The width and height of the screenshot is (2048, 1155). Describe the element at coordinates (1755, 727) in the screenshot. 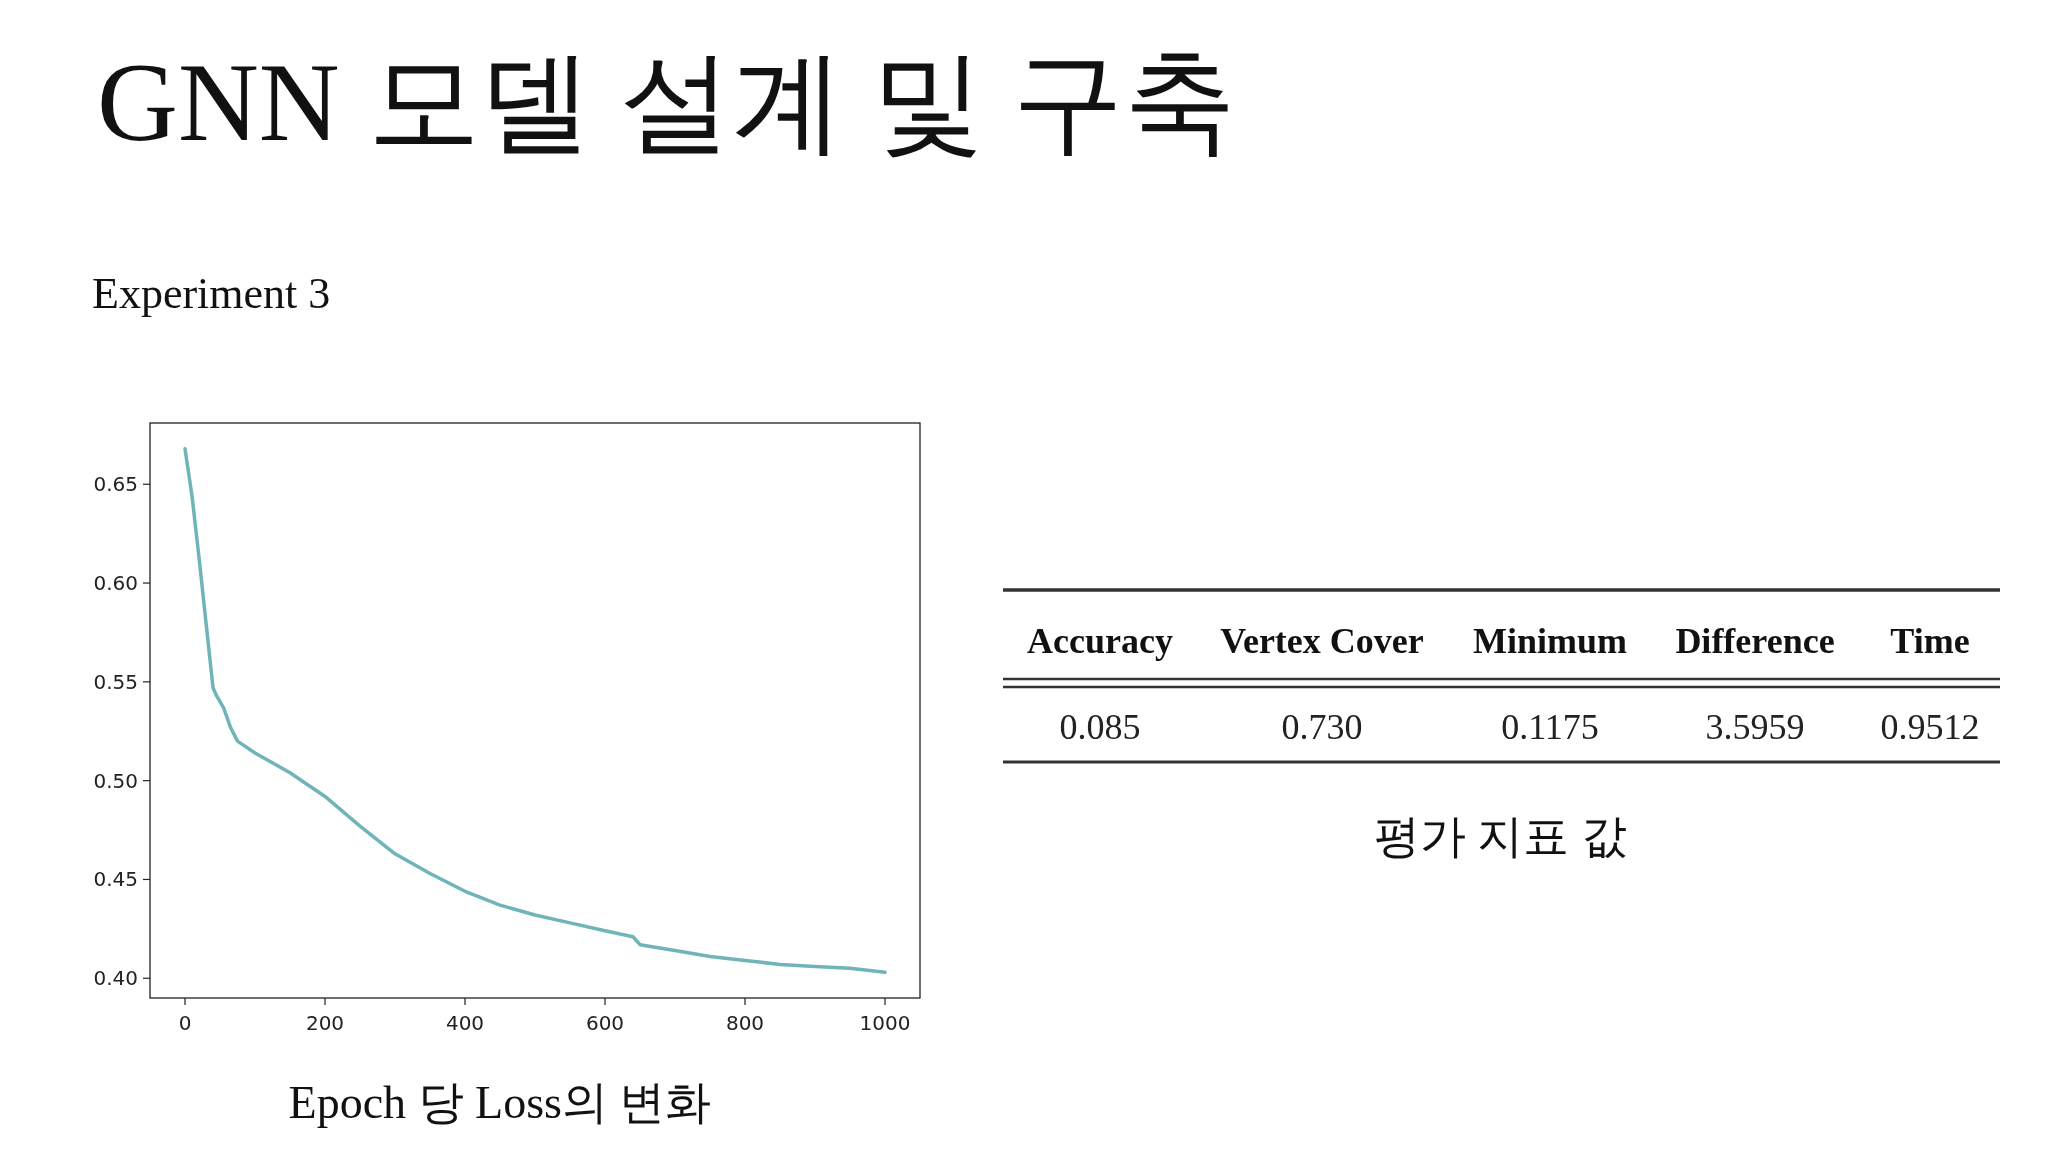

I see `data-label: 3.5959` at that location.